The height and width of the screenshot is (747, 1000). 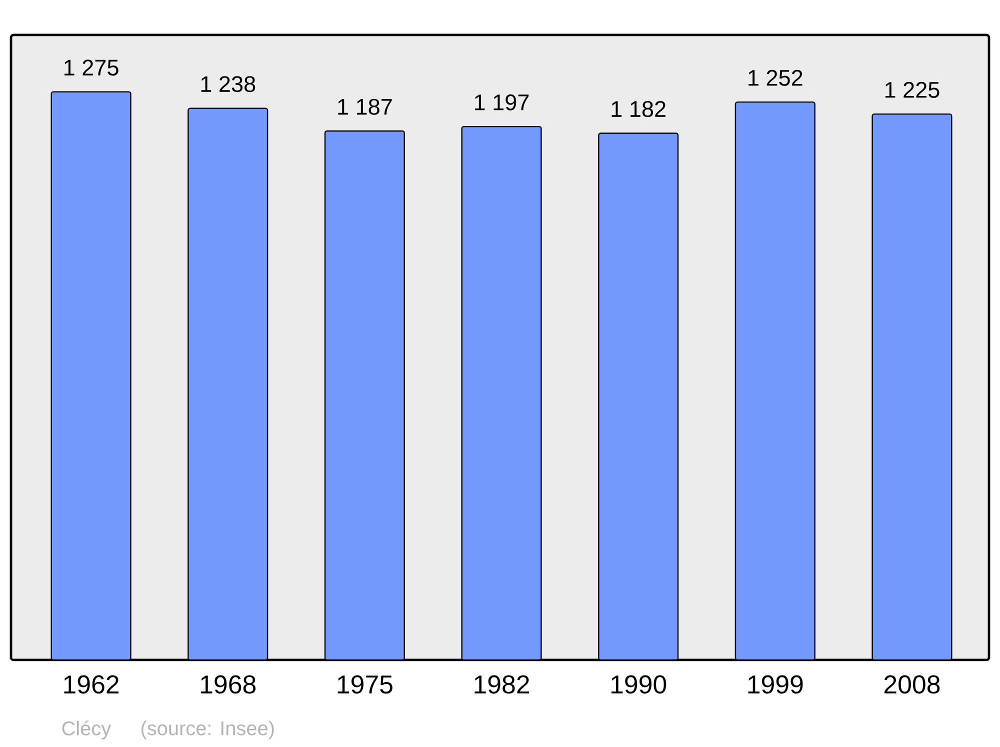 What do you see at coordinates (501, 102) in the screenshot?
I see `data-label: 1 197` at bounding box center [501, 102].